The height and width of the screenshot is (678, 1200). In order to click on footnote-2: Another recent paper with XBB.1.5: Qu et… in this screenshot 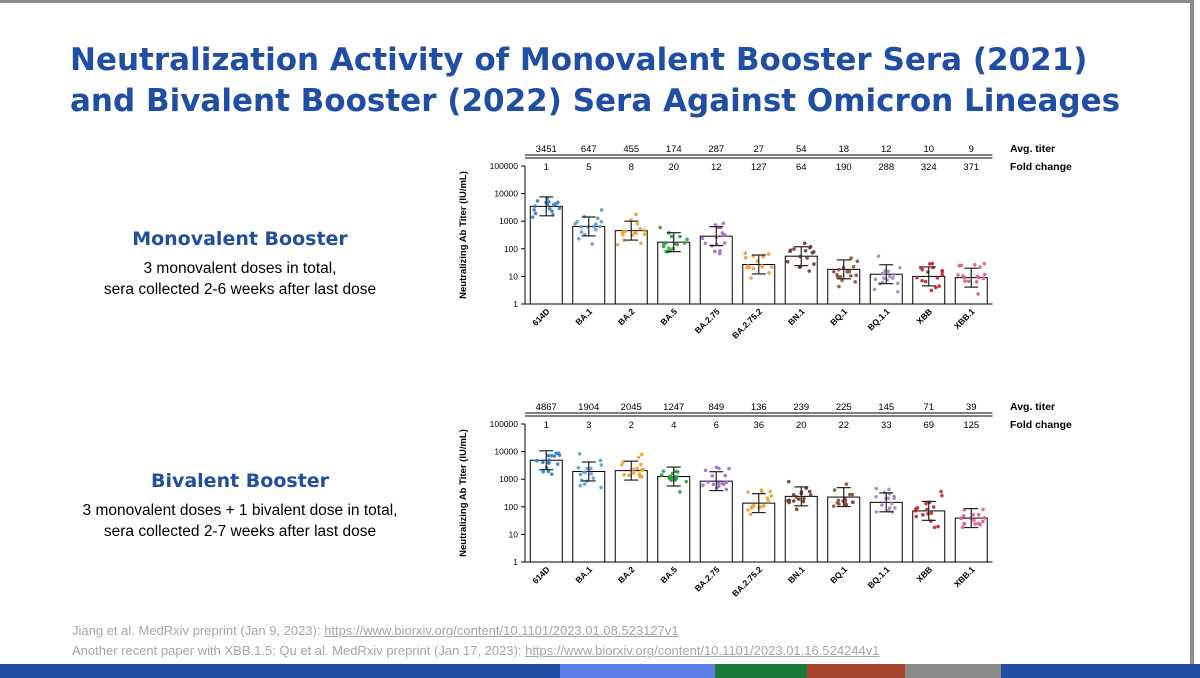, I will do `click(475, 650)`.